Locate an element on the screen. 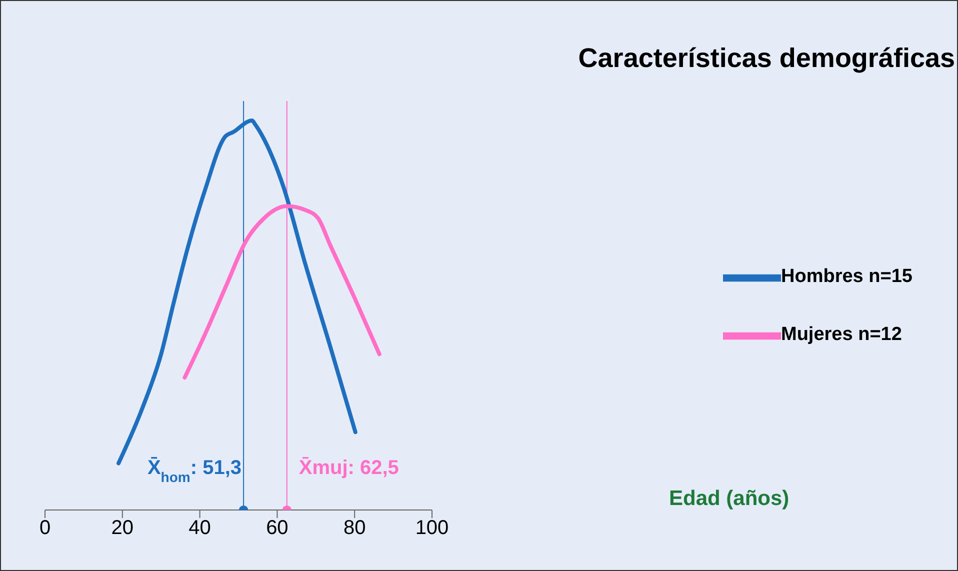 This screenshot has height=571, width=958. x-tick-label: 80 is located at coordinates (354, 528).